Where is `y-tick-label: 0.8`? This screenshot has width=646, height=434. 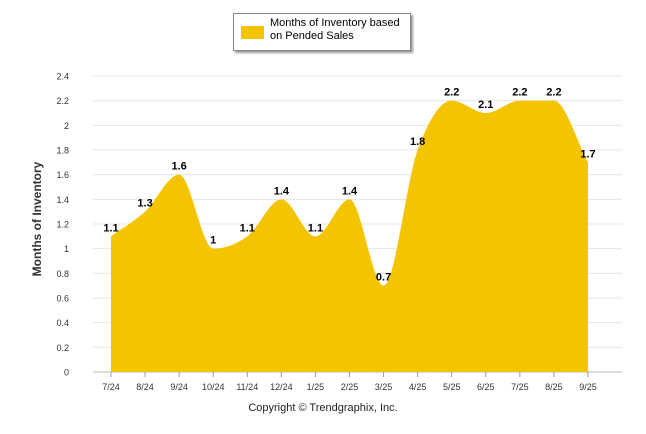 y-tick-label: 0.8 is located at coordinates (62, 274).